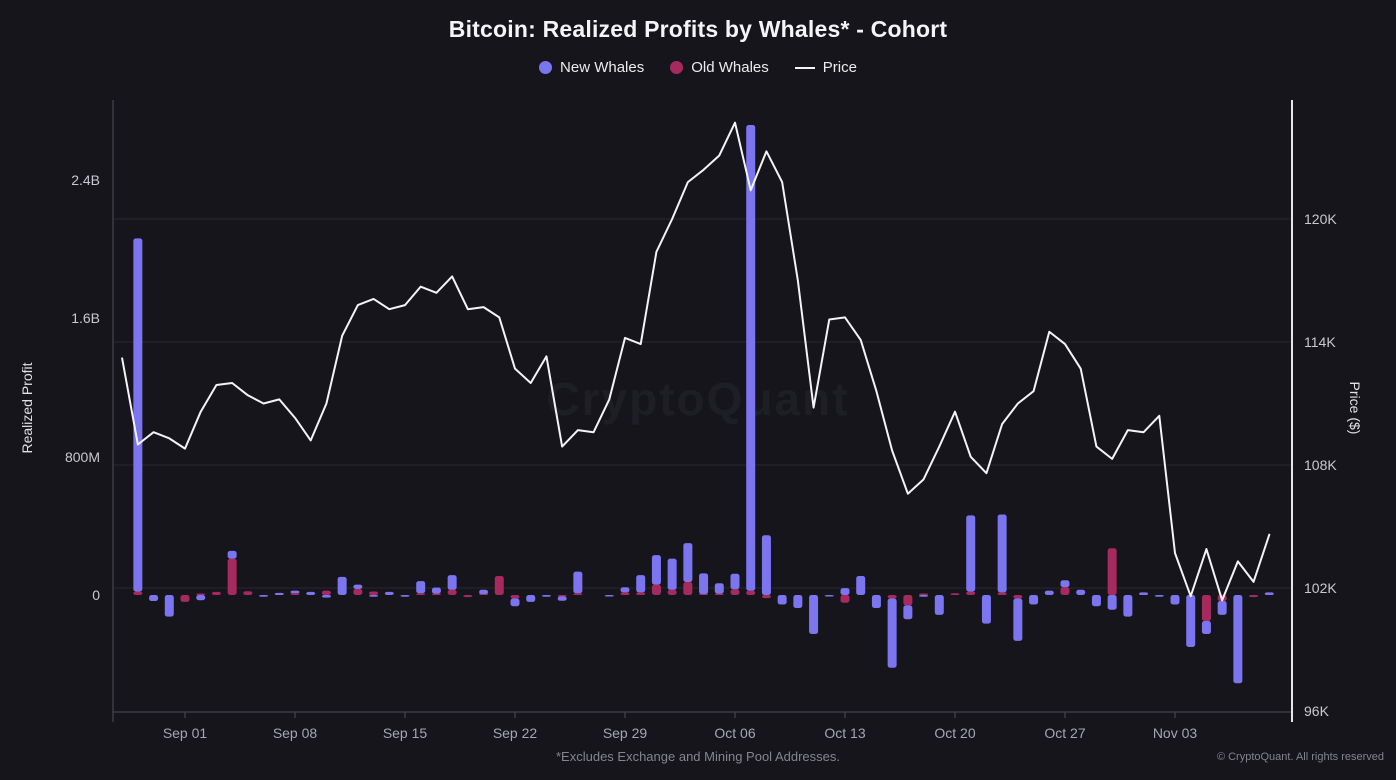  Describe the element at coordinates (96, 595) in the screenshot. I see `left-axis-tick-label: 0` at that location.